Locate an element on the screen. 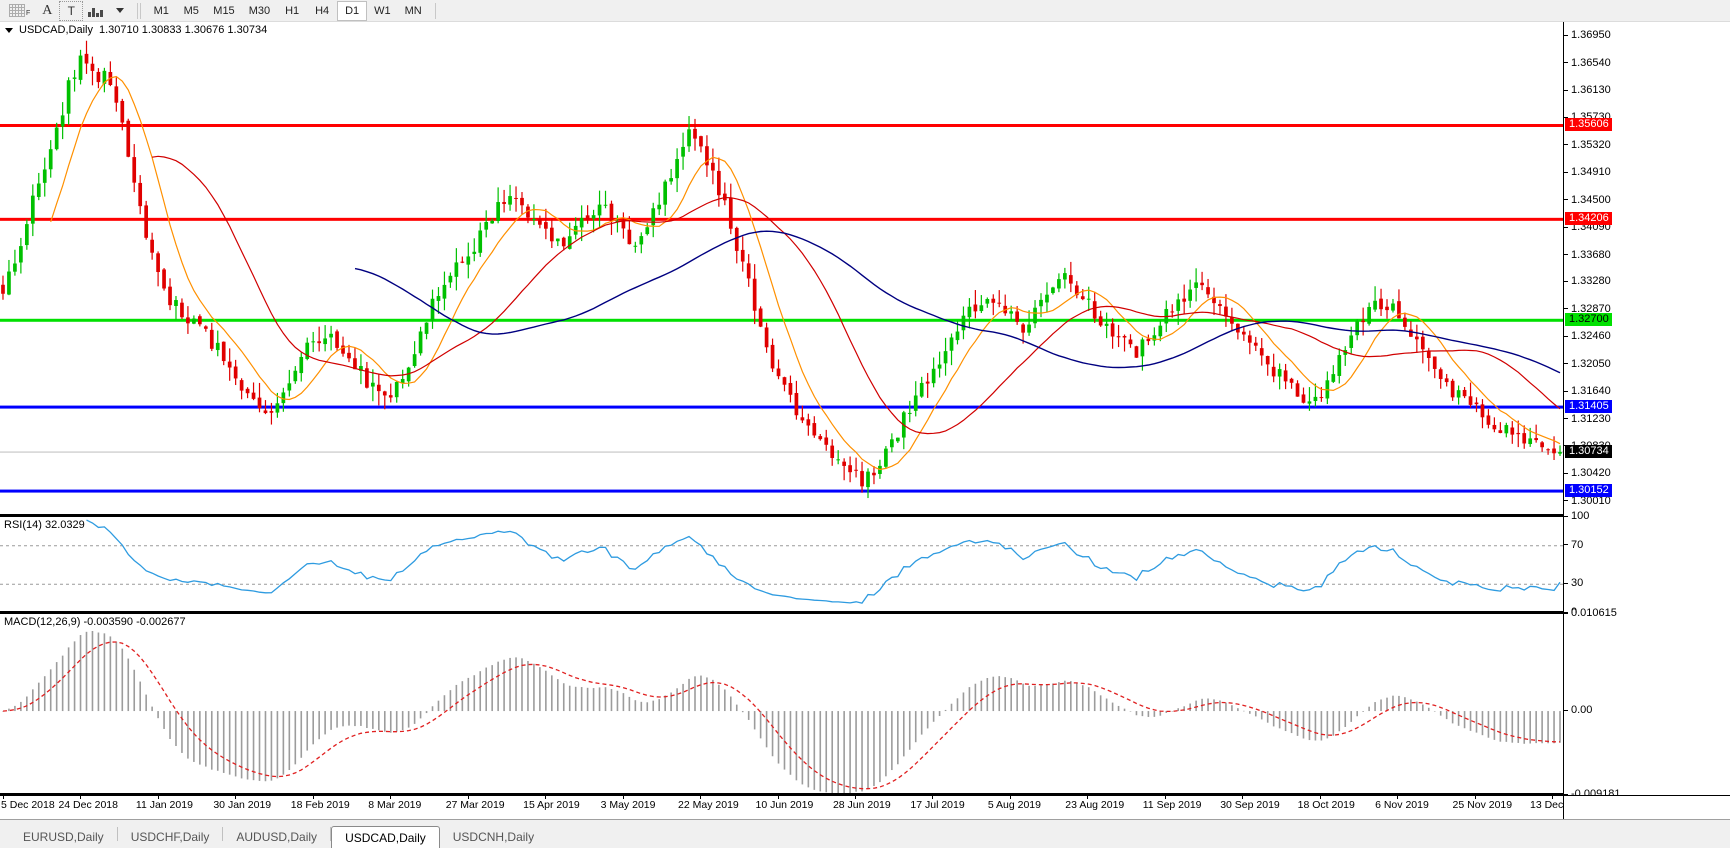  timeframe-w1: W1 is located at coordinates (382, 10).